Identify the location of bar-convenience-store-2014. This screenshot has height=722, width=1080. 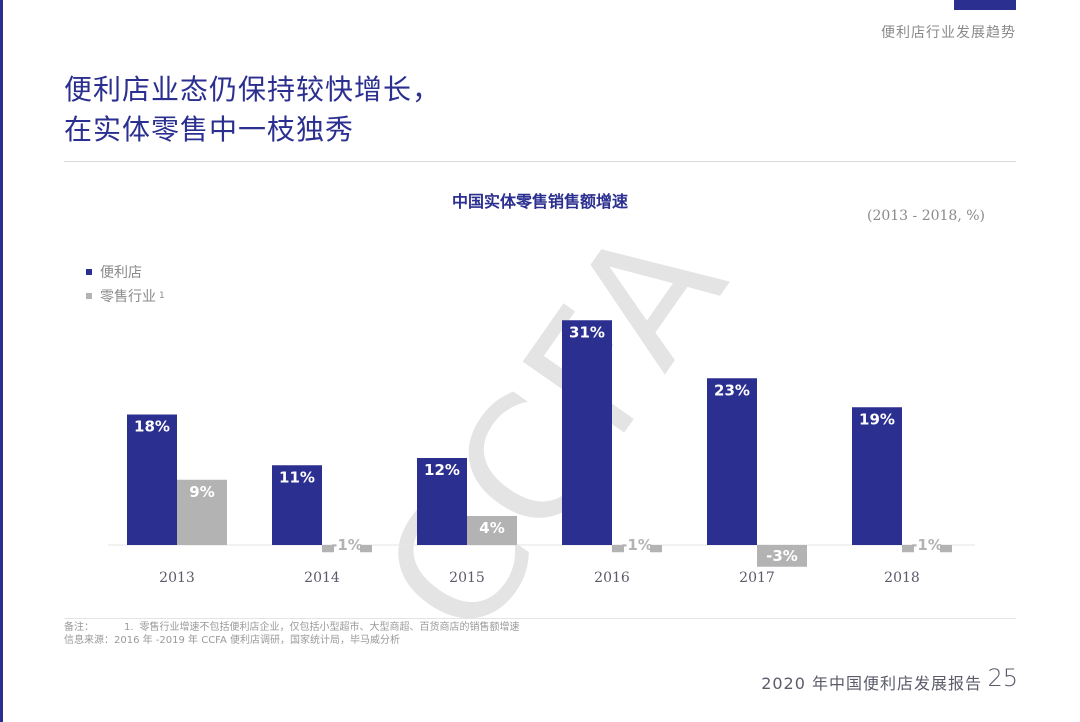
(297, 505).